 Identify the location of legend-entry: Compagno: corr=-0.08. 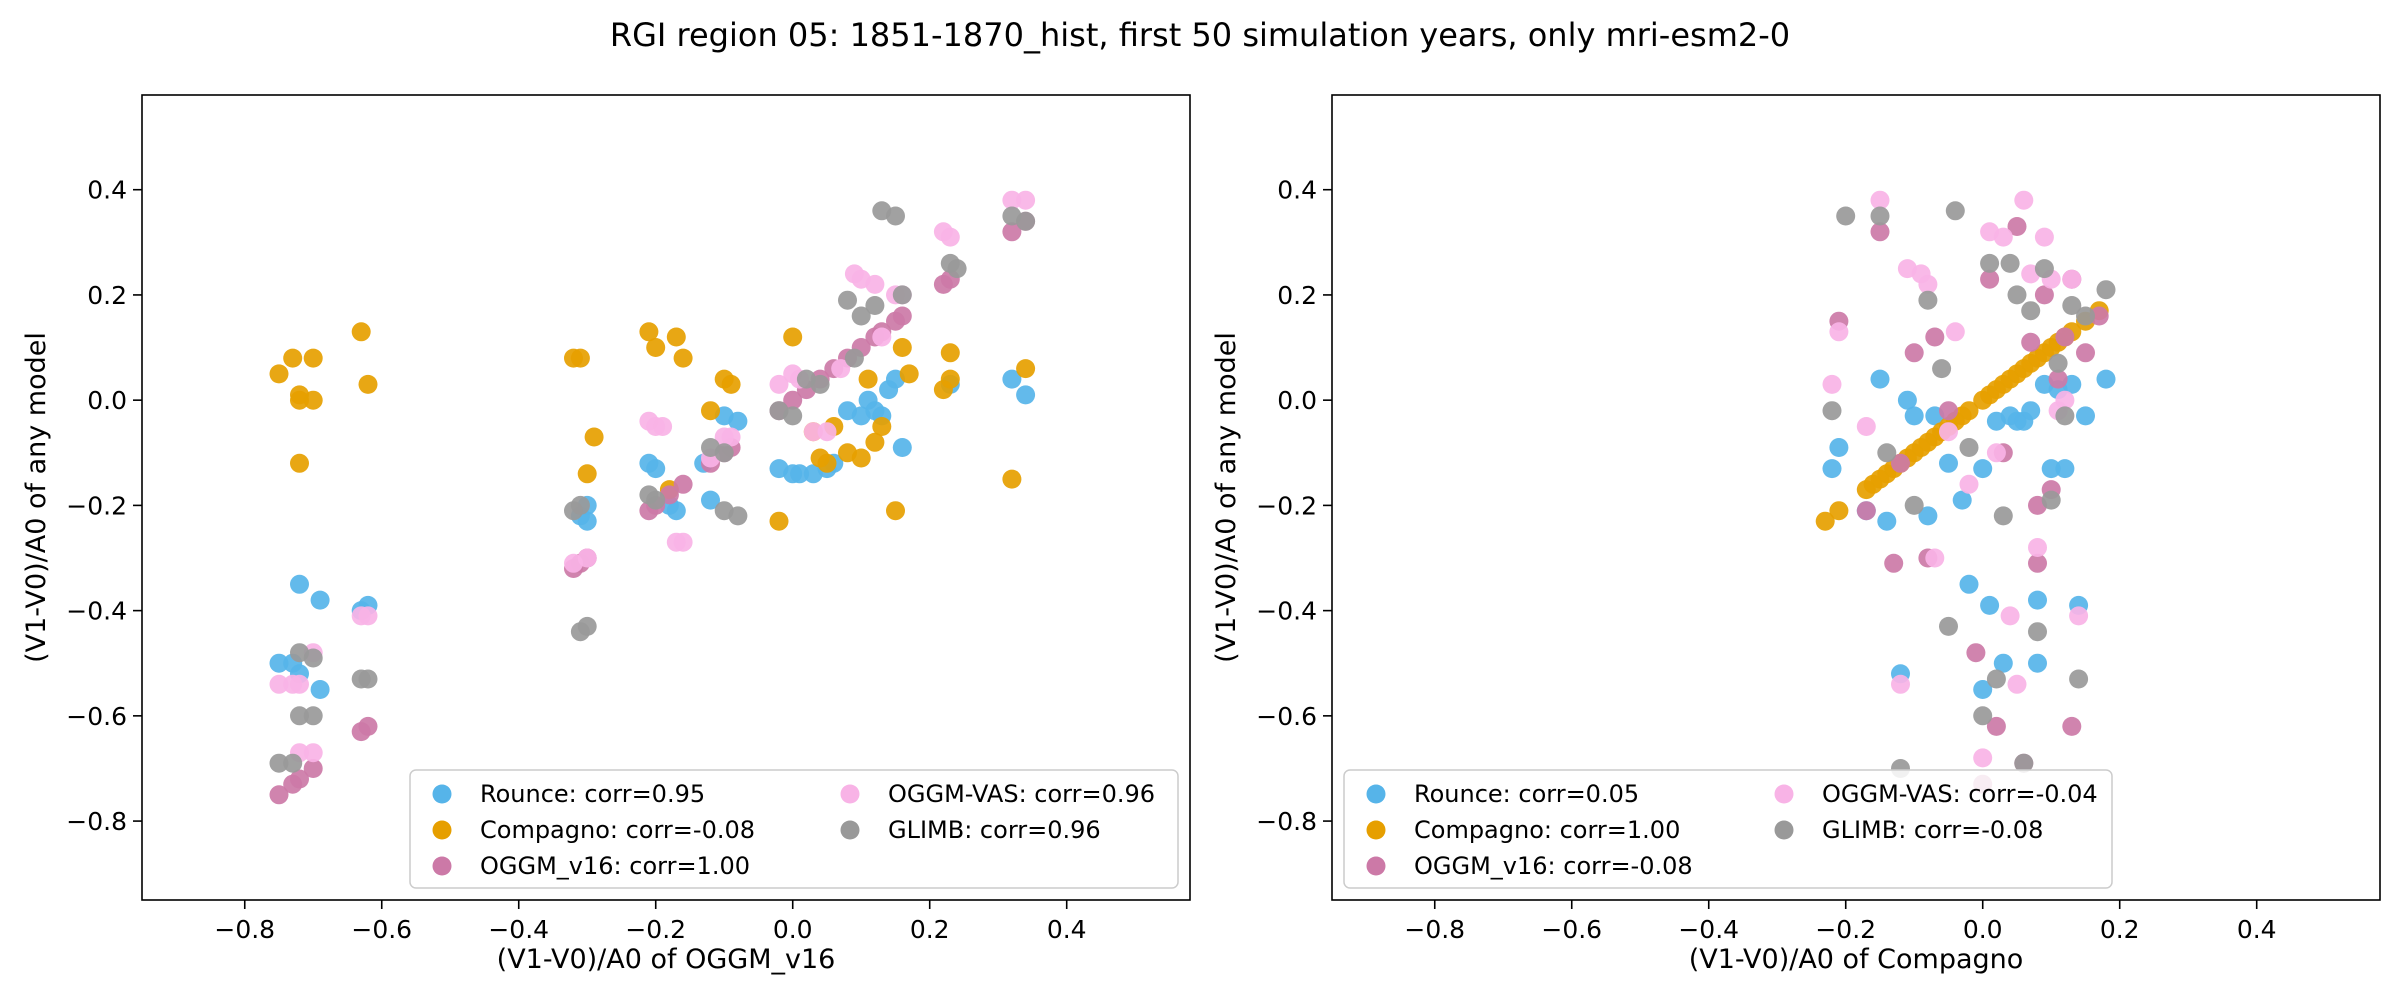
(617, 830).